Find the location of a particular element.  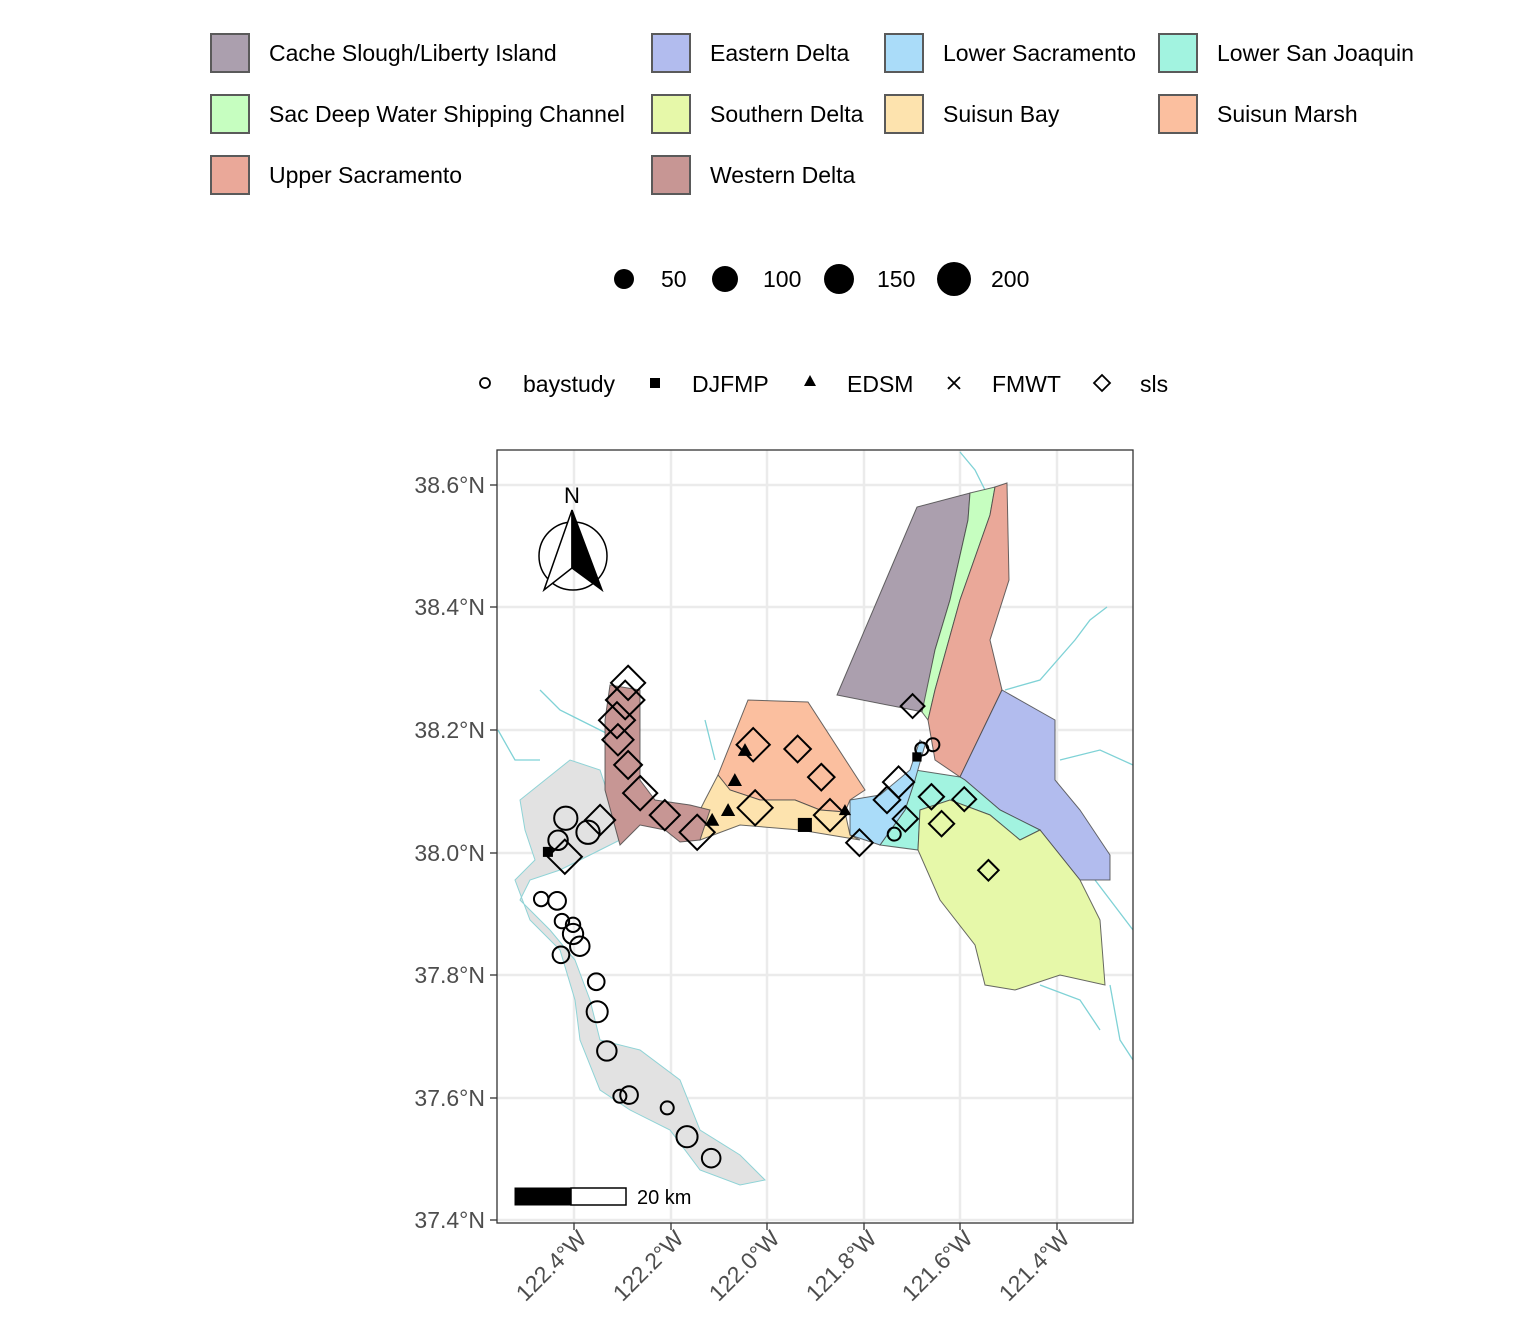

survey-label: FMWT is located at coordinates (1026, 384).